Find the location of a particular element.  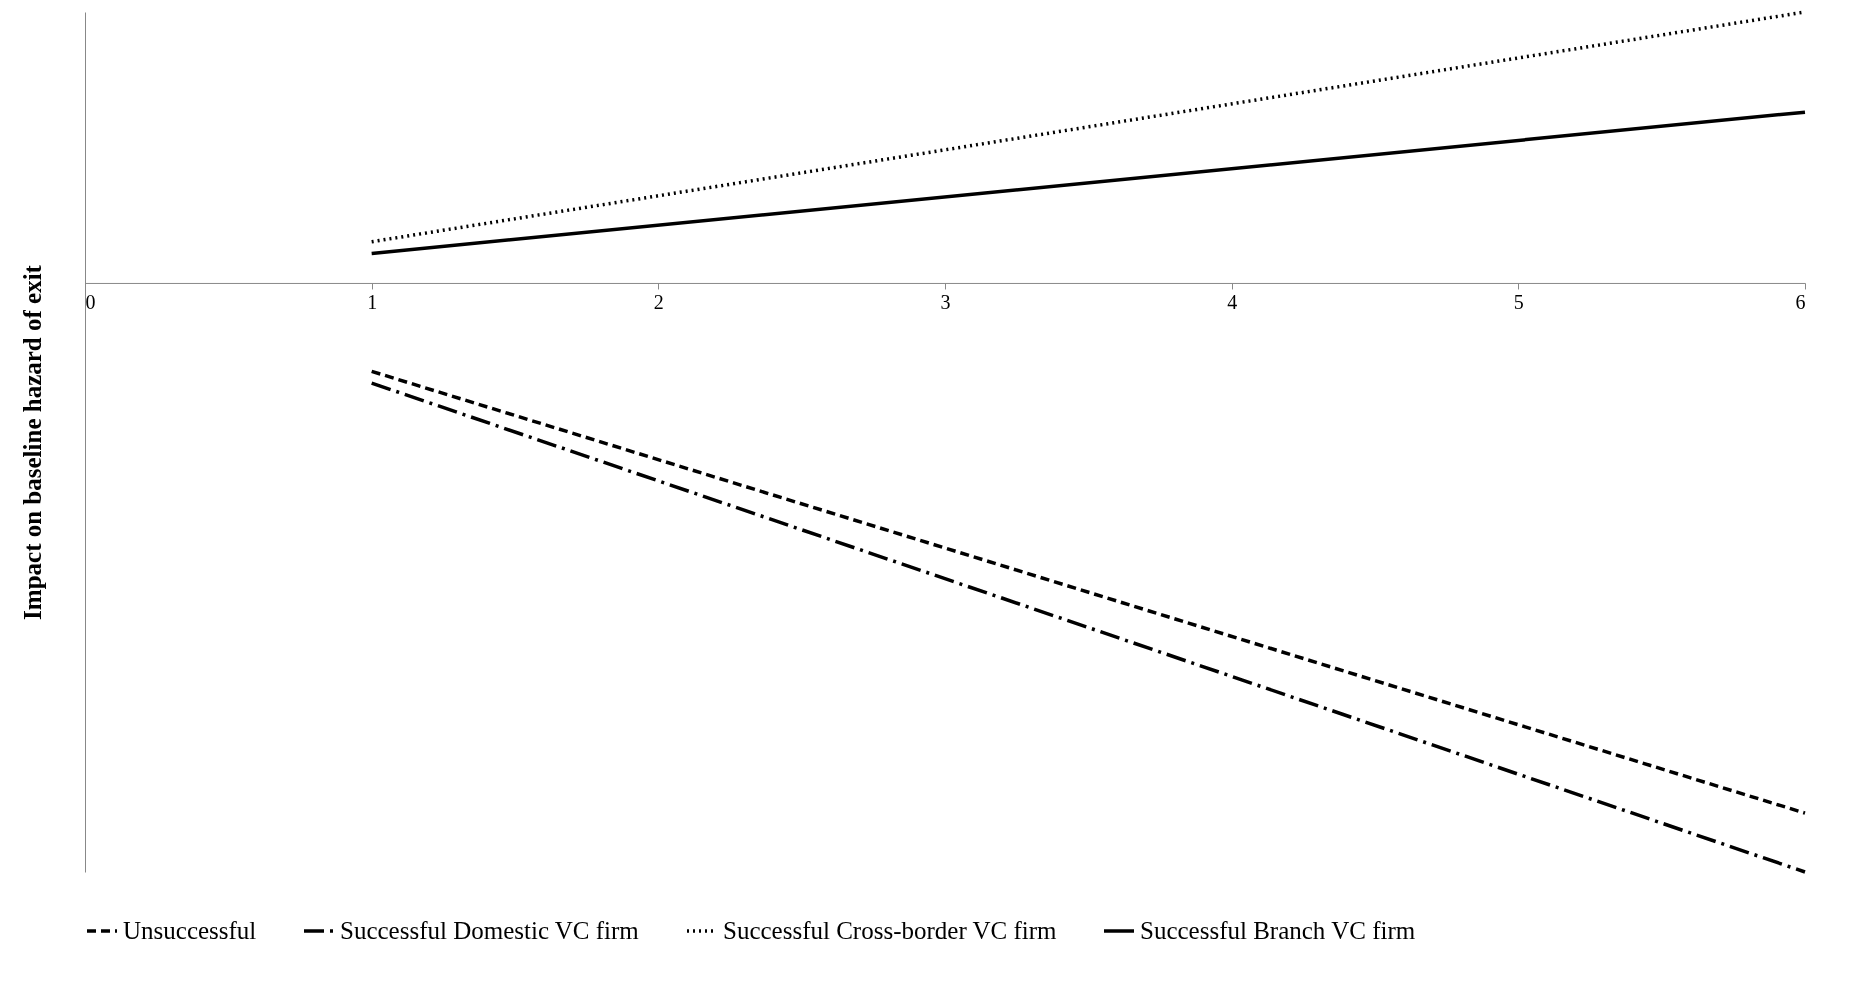

x-tick-label: 1 is located at coordinates (372, 302).